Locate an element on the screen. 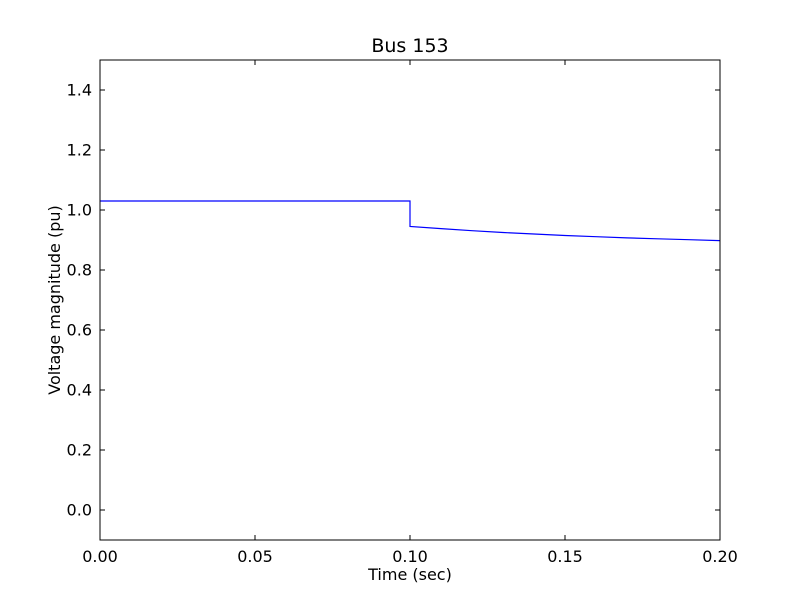  y-tick-label: 1.2 is located at coordinates (79, 150).